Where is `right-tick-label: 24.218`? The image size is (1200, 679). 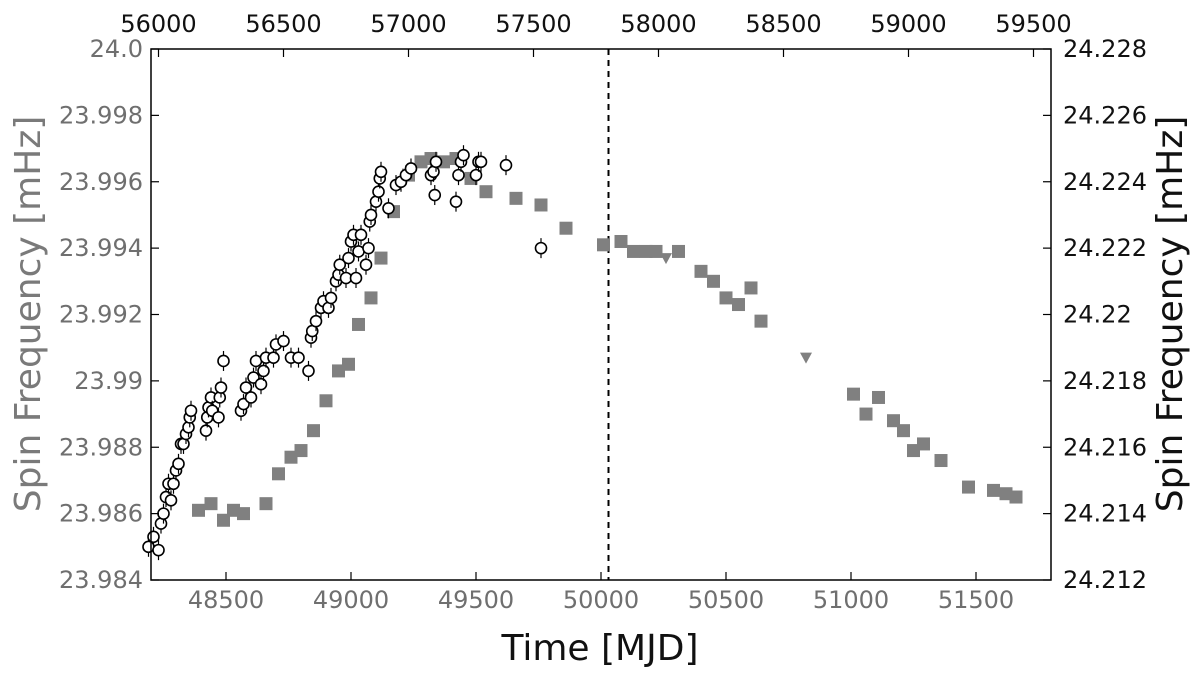
right-tick-label: 24.218 is located at coordinates (1105, 381).